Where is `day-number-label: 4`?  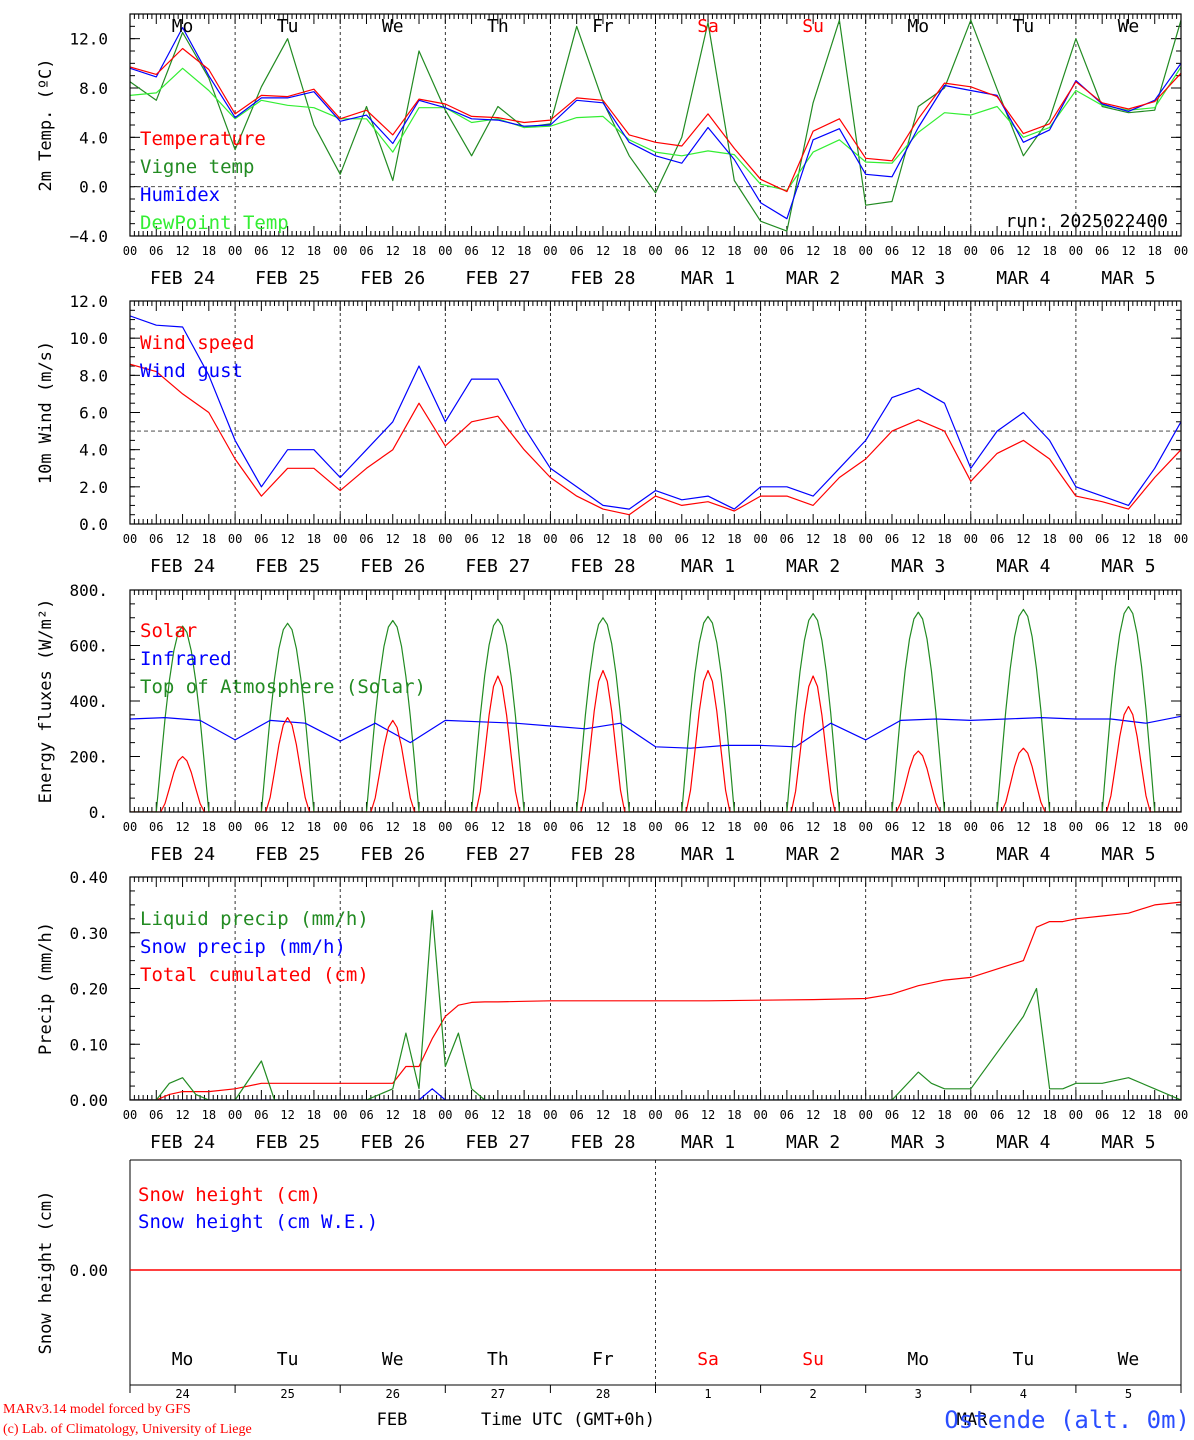 day-number-label: 4 is located at coordinates (1023, 1394).